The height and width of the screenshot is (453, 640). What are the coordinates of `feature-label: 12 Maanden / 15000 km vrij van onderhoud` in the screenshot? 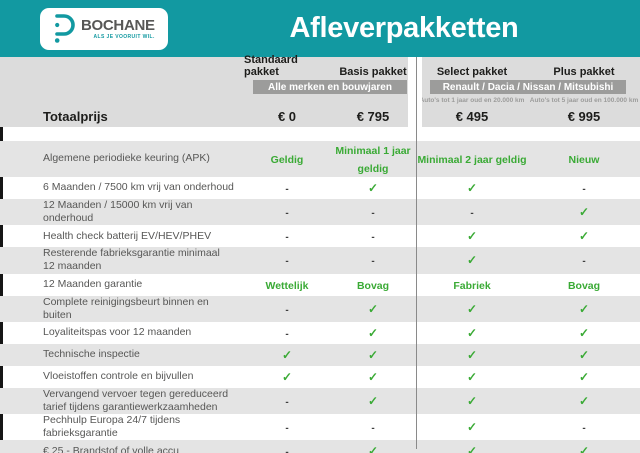 It's located at (118, 212).